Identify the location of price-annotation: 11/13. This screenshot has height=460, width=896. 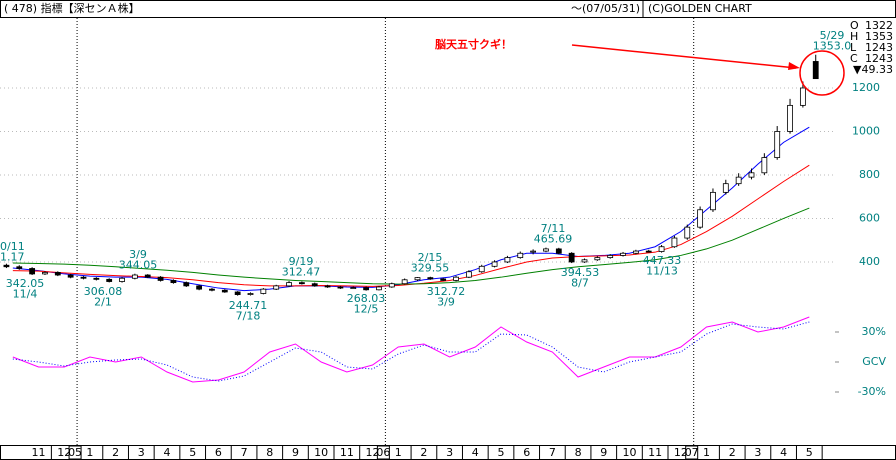
(662, 271).